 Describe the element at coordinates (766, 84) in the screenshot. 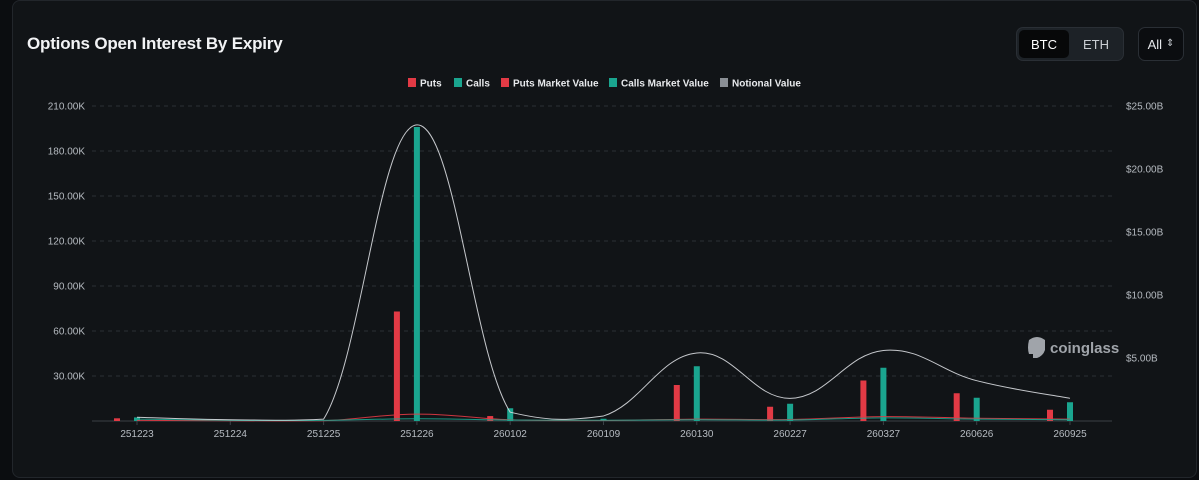

I see `legend-label-4: Notional Value` at that location.